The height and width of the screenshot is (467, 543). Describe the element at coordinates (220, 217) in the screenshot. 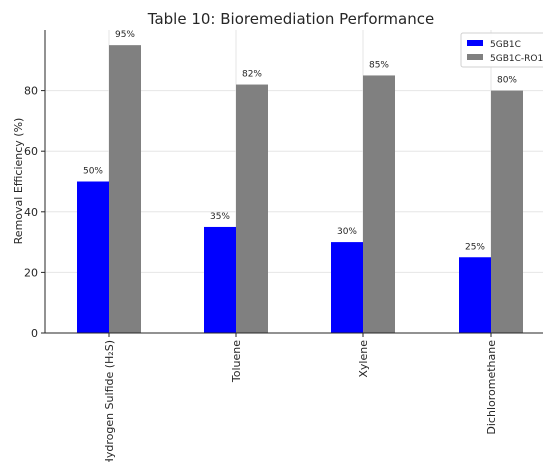

I see `bar-value-label: 35%` at that location.